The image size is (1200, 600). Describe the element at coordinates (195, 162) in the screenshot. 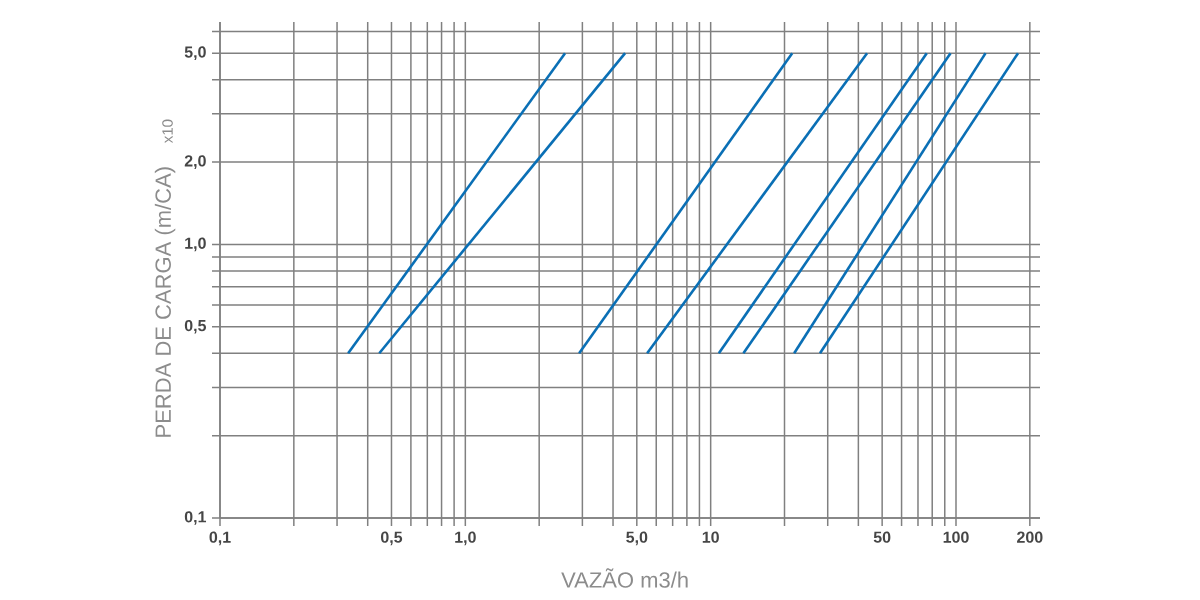

I see `y-tick-label: 2,0` at that location.